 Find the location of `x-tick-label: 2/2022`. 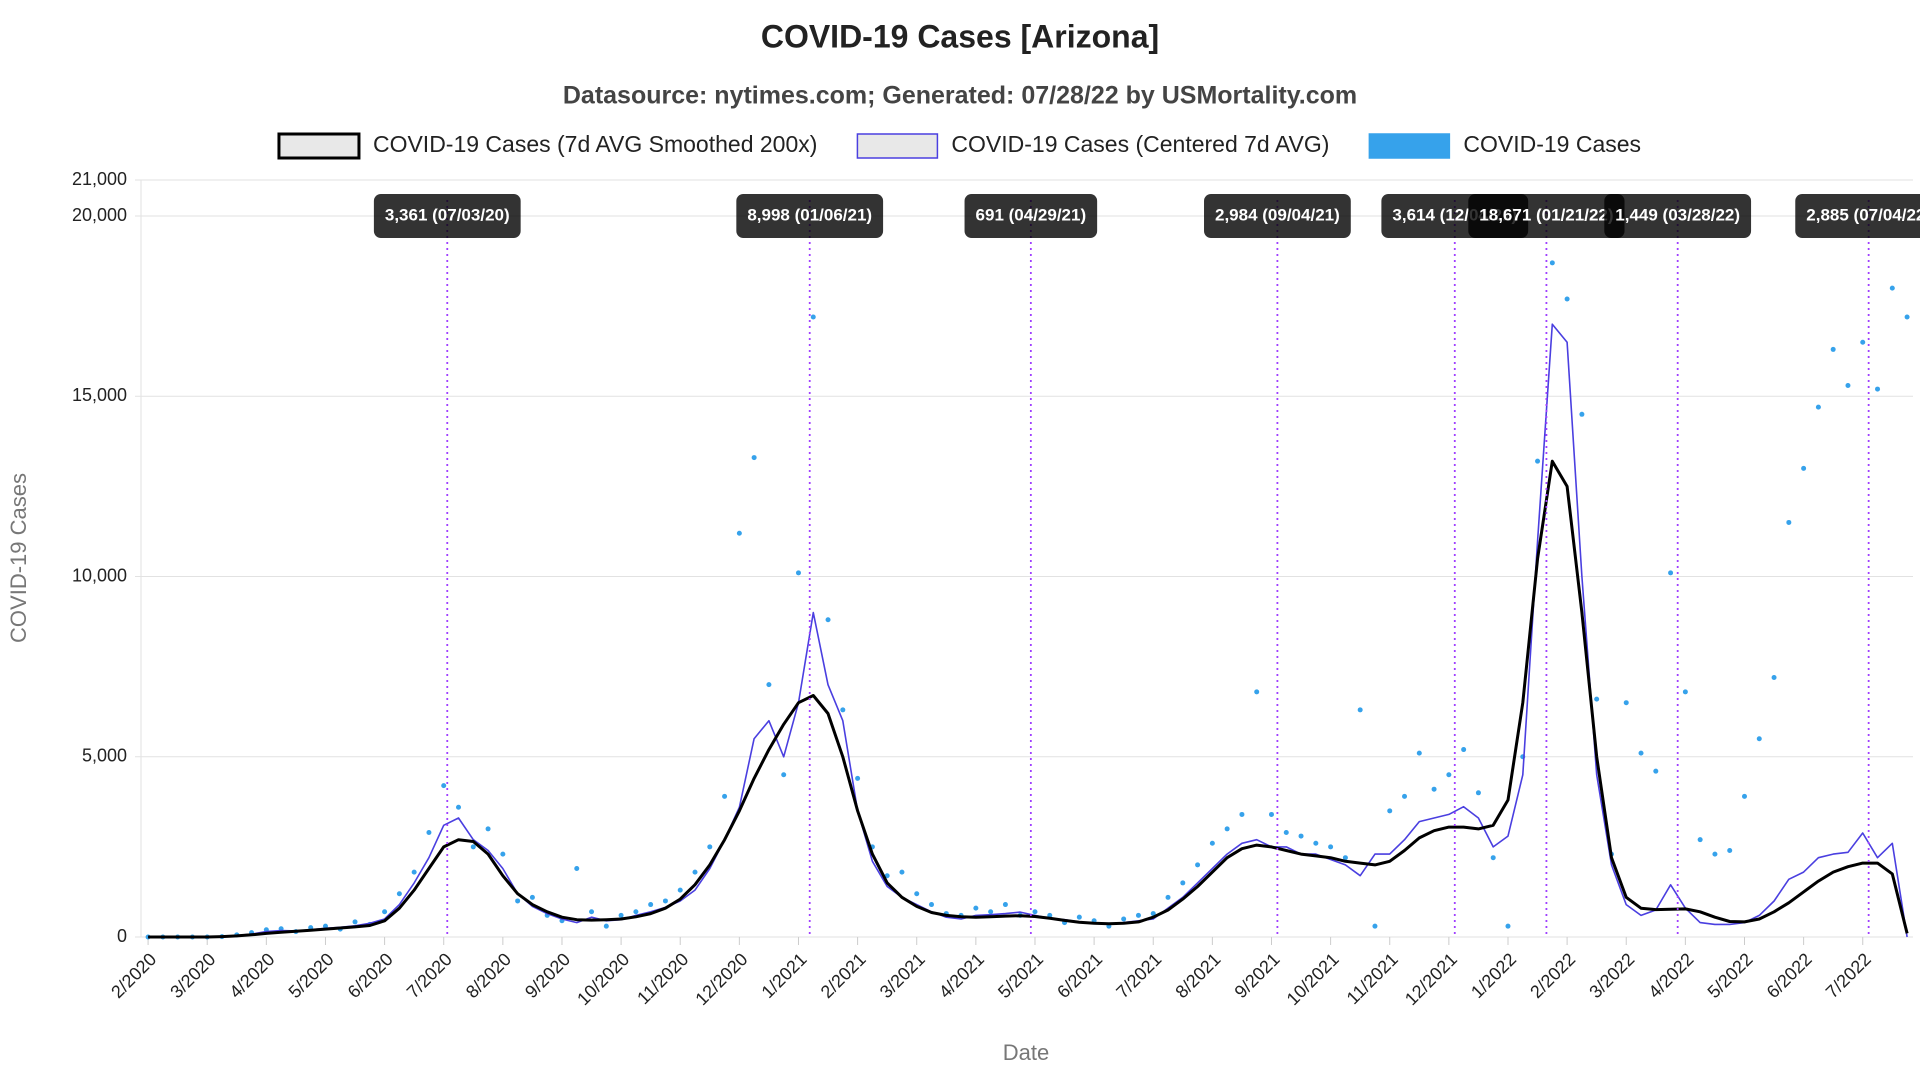

x-tick-label: 2/2022 is located at coordinates (1552, 975).